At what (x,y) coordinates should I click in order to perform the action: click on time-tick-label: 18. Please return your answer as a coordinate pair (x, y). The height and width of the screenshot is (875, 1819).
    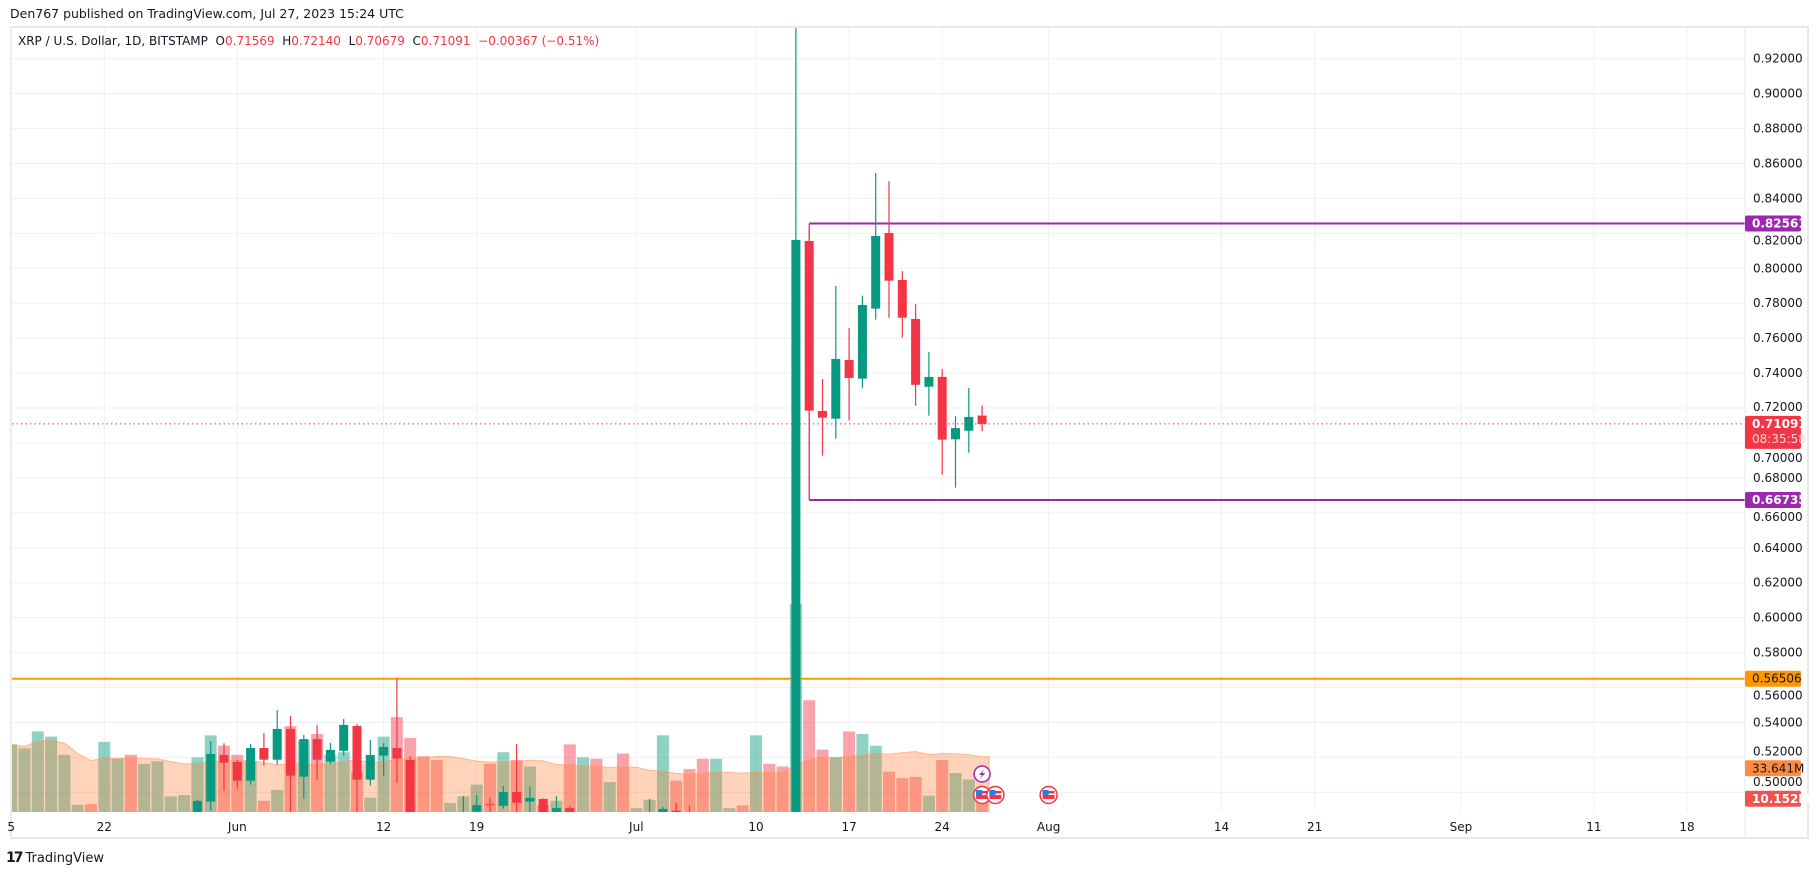
    Looking at the image, I should click on (1686, 827).